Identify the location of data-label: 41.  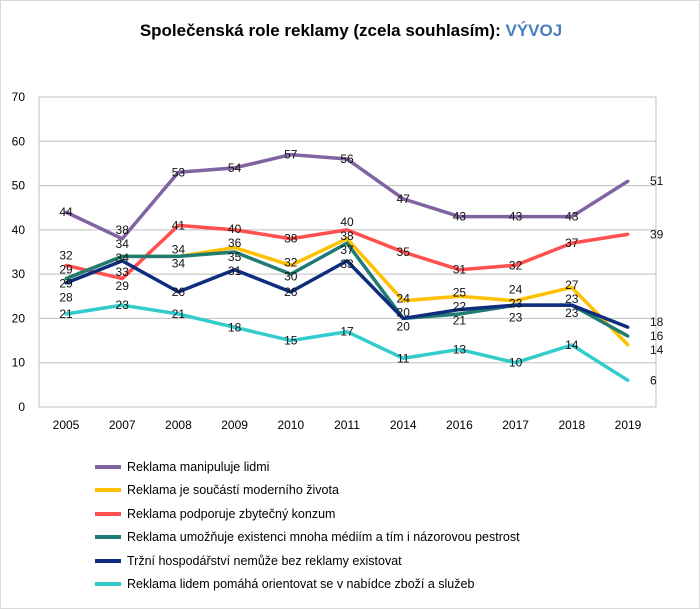
(179, 225).